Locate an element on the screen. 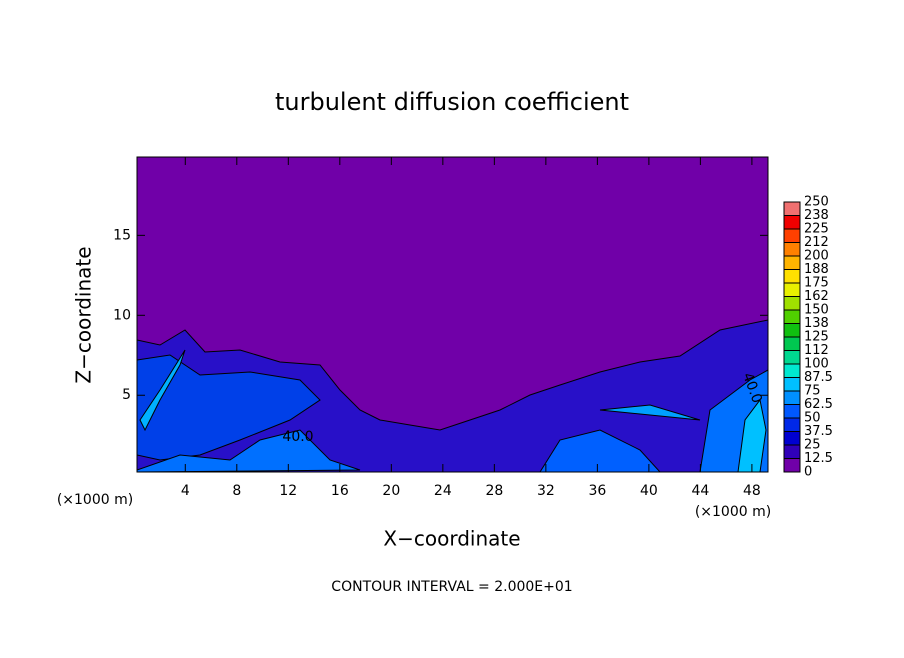 The image size is (904, 658). colorbar-label: 162 is located at coordinates (816, 296).